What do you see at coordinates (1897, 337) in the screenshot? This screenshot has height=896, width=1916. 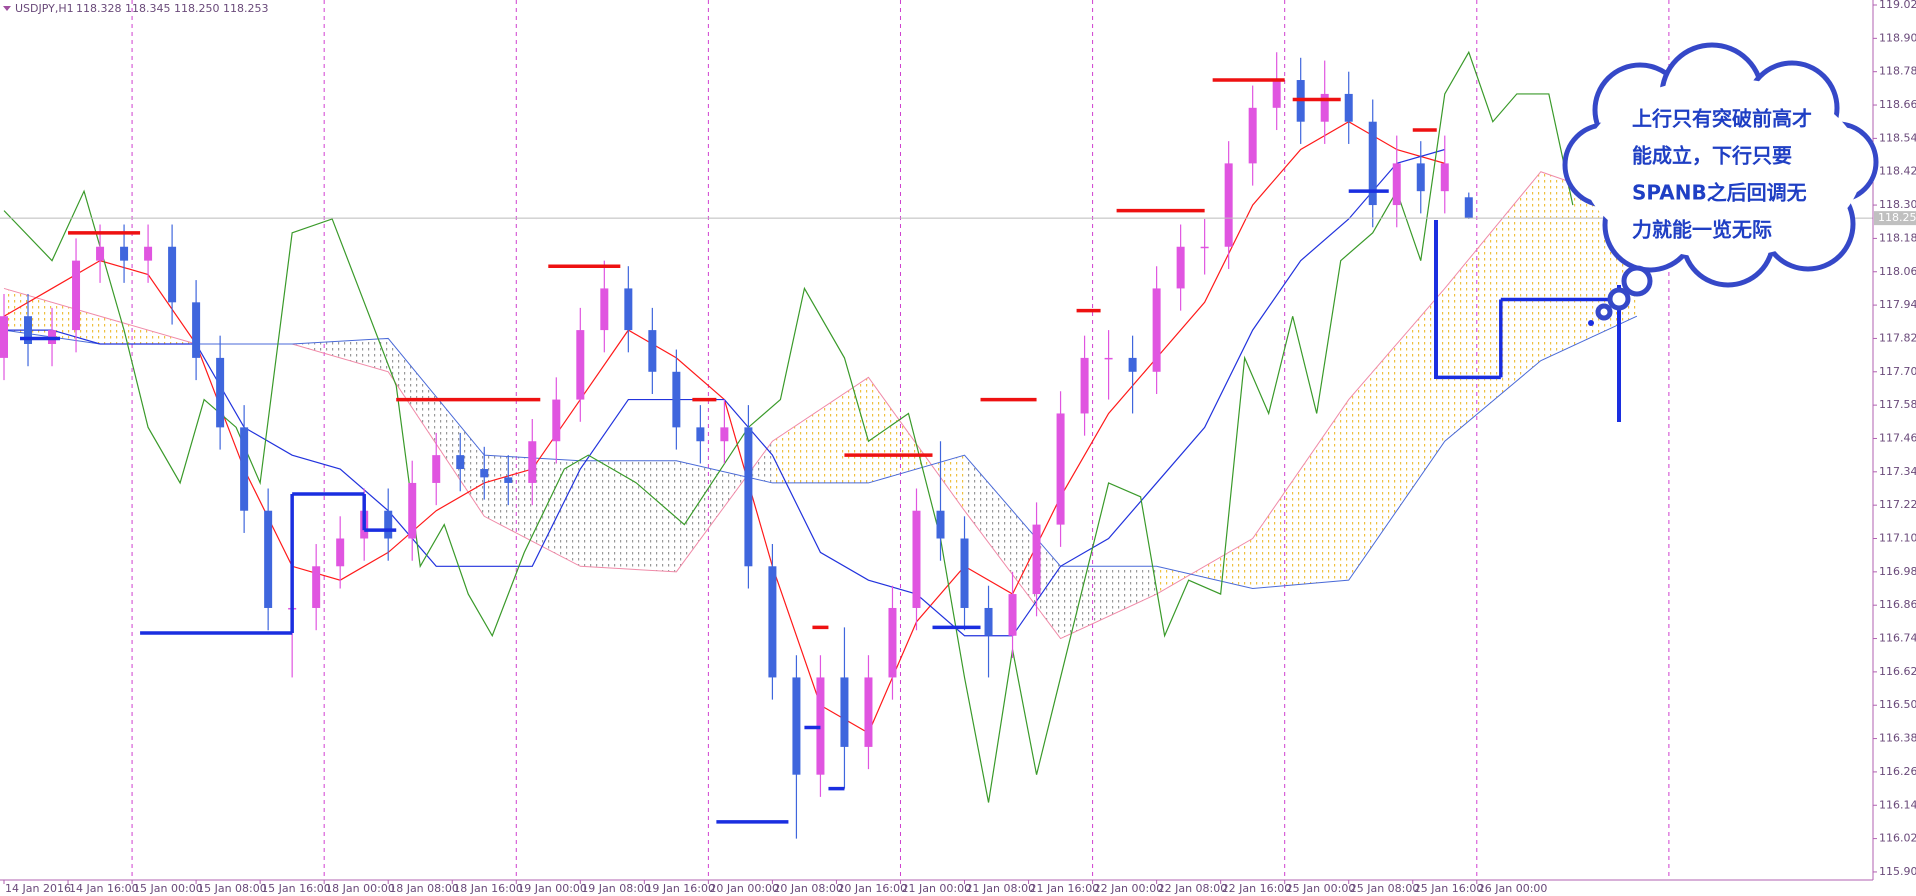 I see `y-tick-label: 117.820` at bounding box center [1897, 337].